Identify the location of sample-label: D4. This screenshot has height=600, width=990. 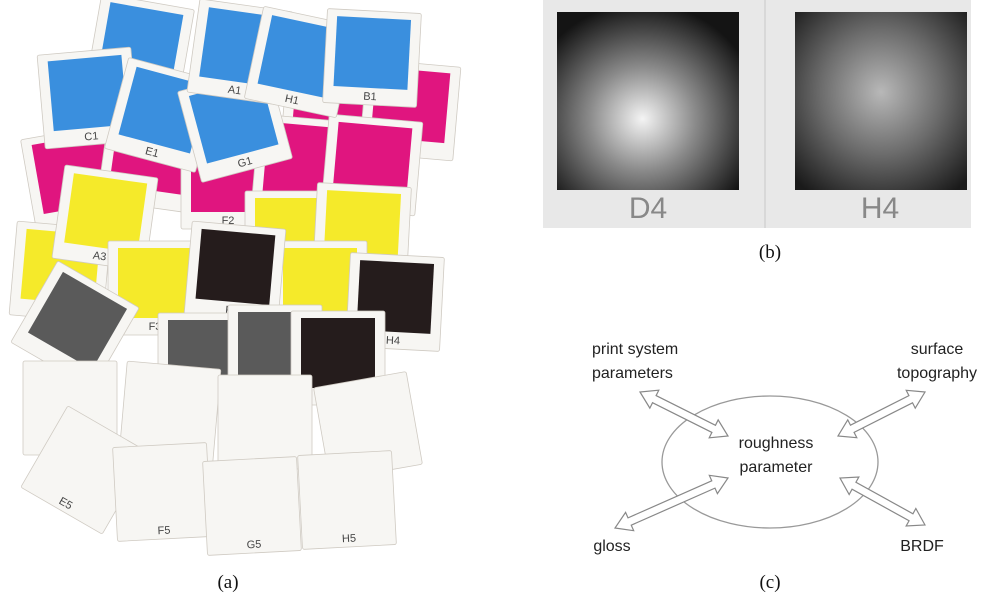
(648, 208).